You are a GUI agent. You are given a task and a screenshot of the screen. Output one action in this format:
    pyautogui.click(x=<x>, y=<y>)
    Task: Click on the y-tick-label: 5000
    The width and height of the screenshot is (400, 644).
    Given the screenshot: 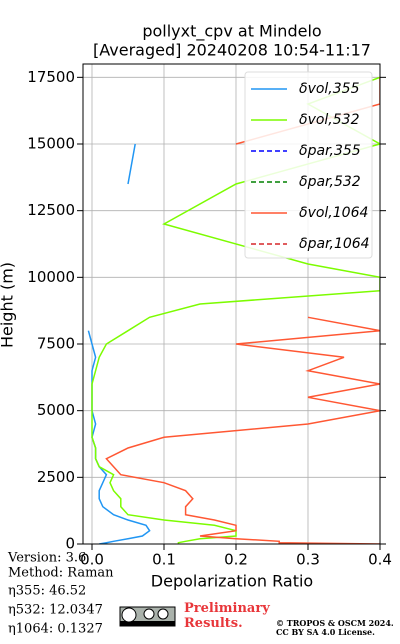 What is the action you would take?
    pyautogui.click(x=56, y=410)
    